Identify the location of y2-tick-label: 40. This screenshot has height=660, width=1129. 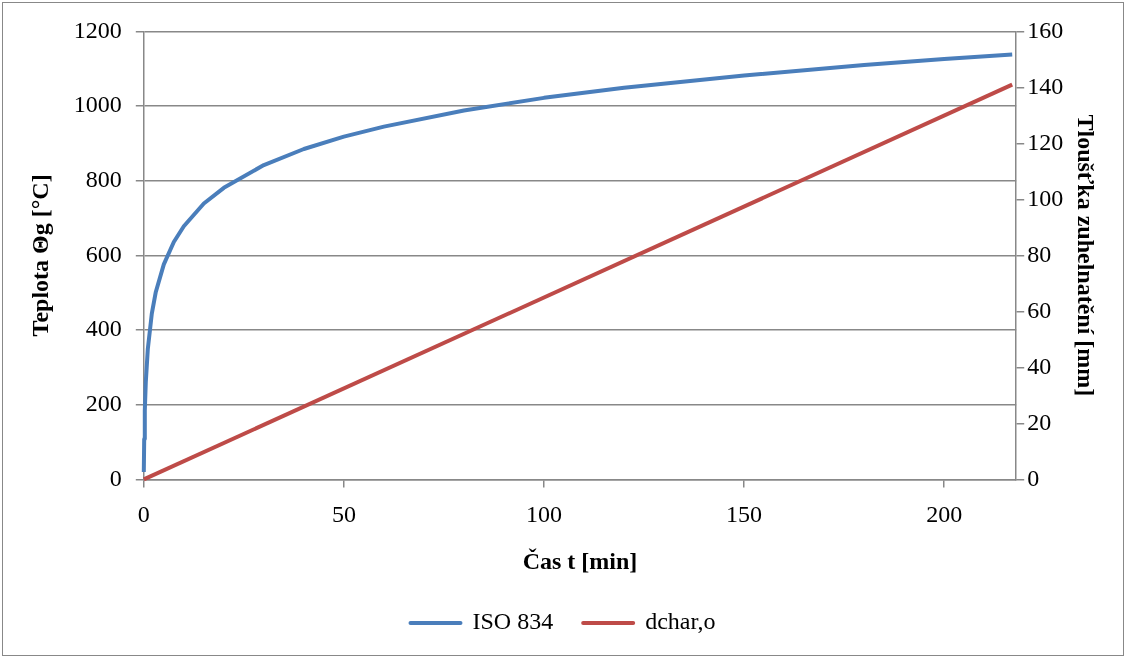
(1039, 365).